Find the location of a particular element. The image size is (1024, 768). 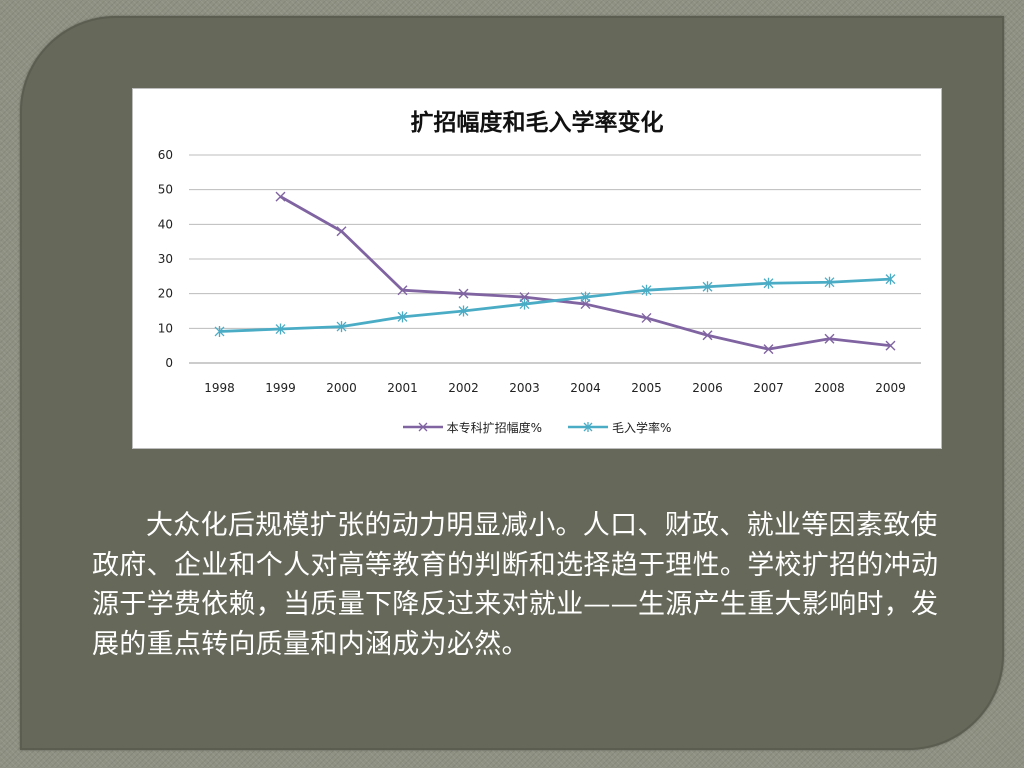

legend-label: 本专科扩招幅度% is located at coordinates (494, 427).